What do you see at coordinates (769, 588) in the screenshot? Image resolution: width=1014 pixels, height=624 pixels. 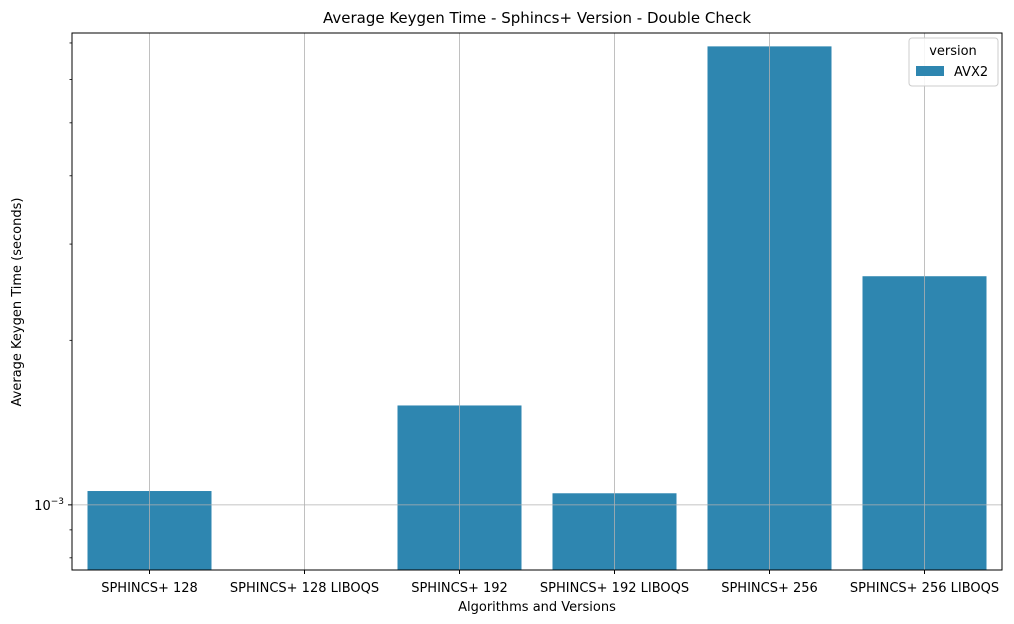 I see `x-tick-label-4: SPHINCS+ 256` at bounding box center [769, 588].